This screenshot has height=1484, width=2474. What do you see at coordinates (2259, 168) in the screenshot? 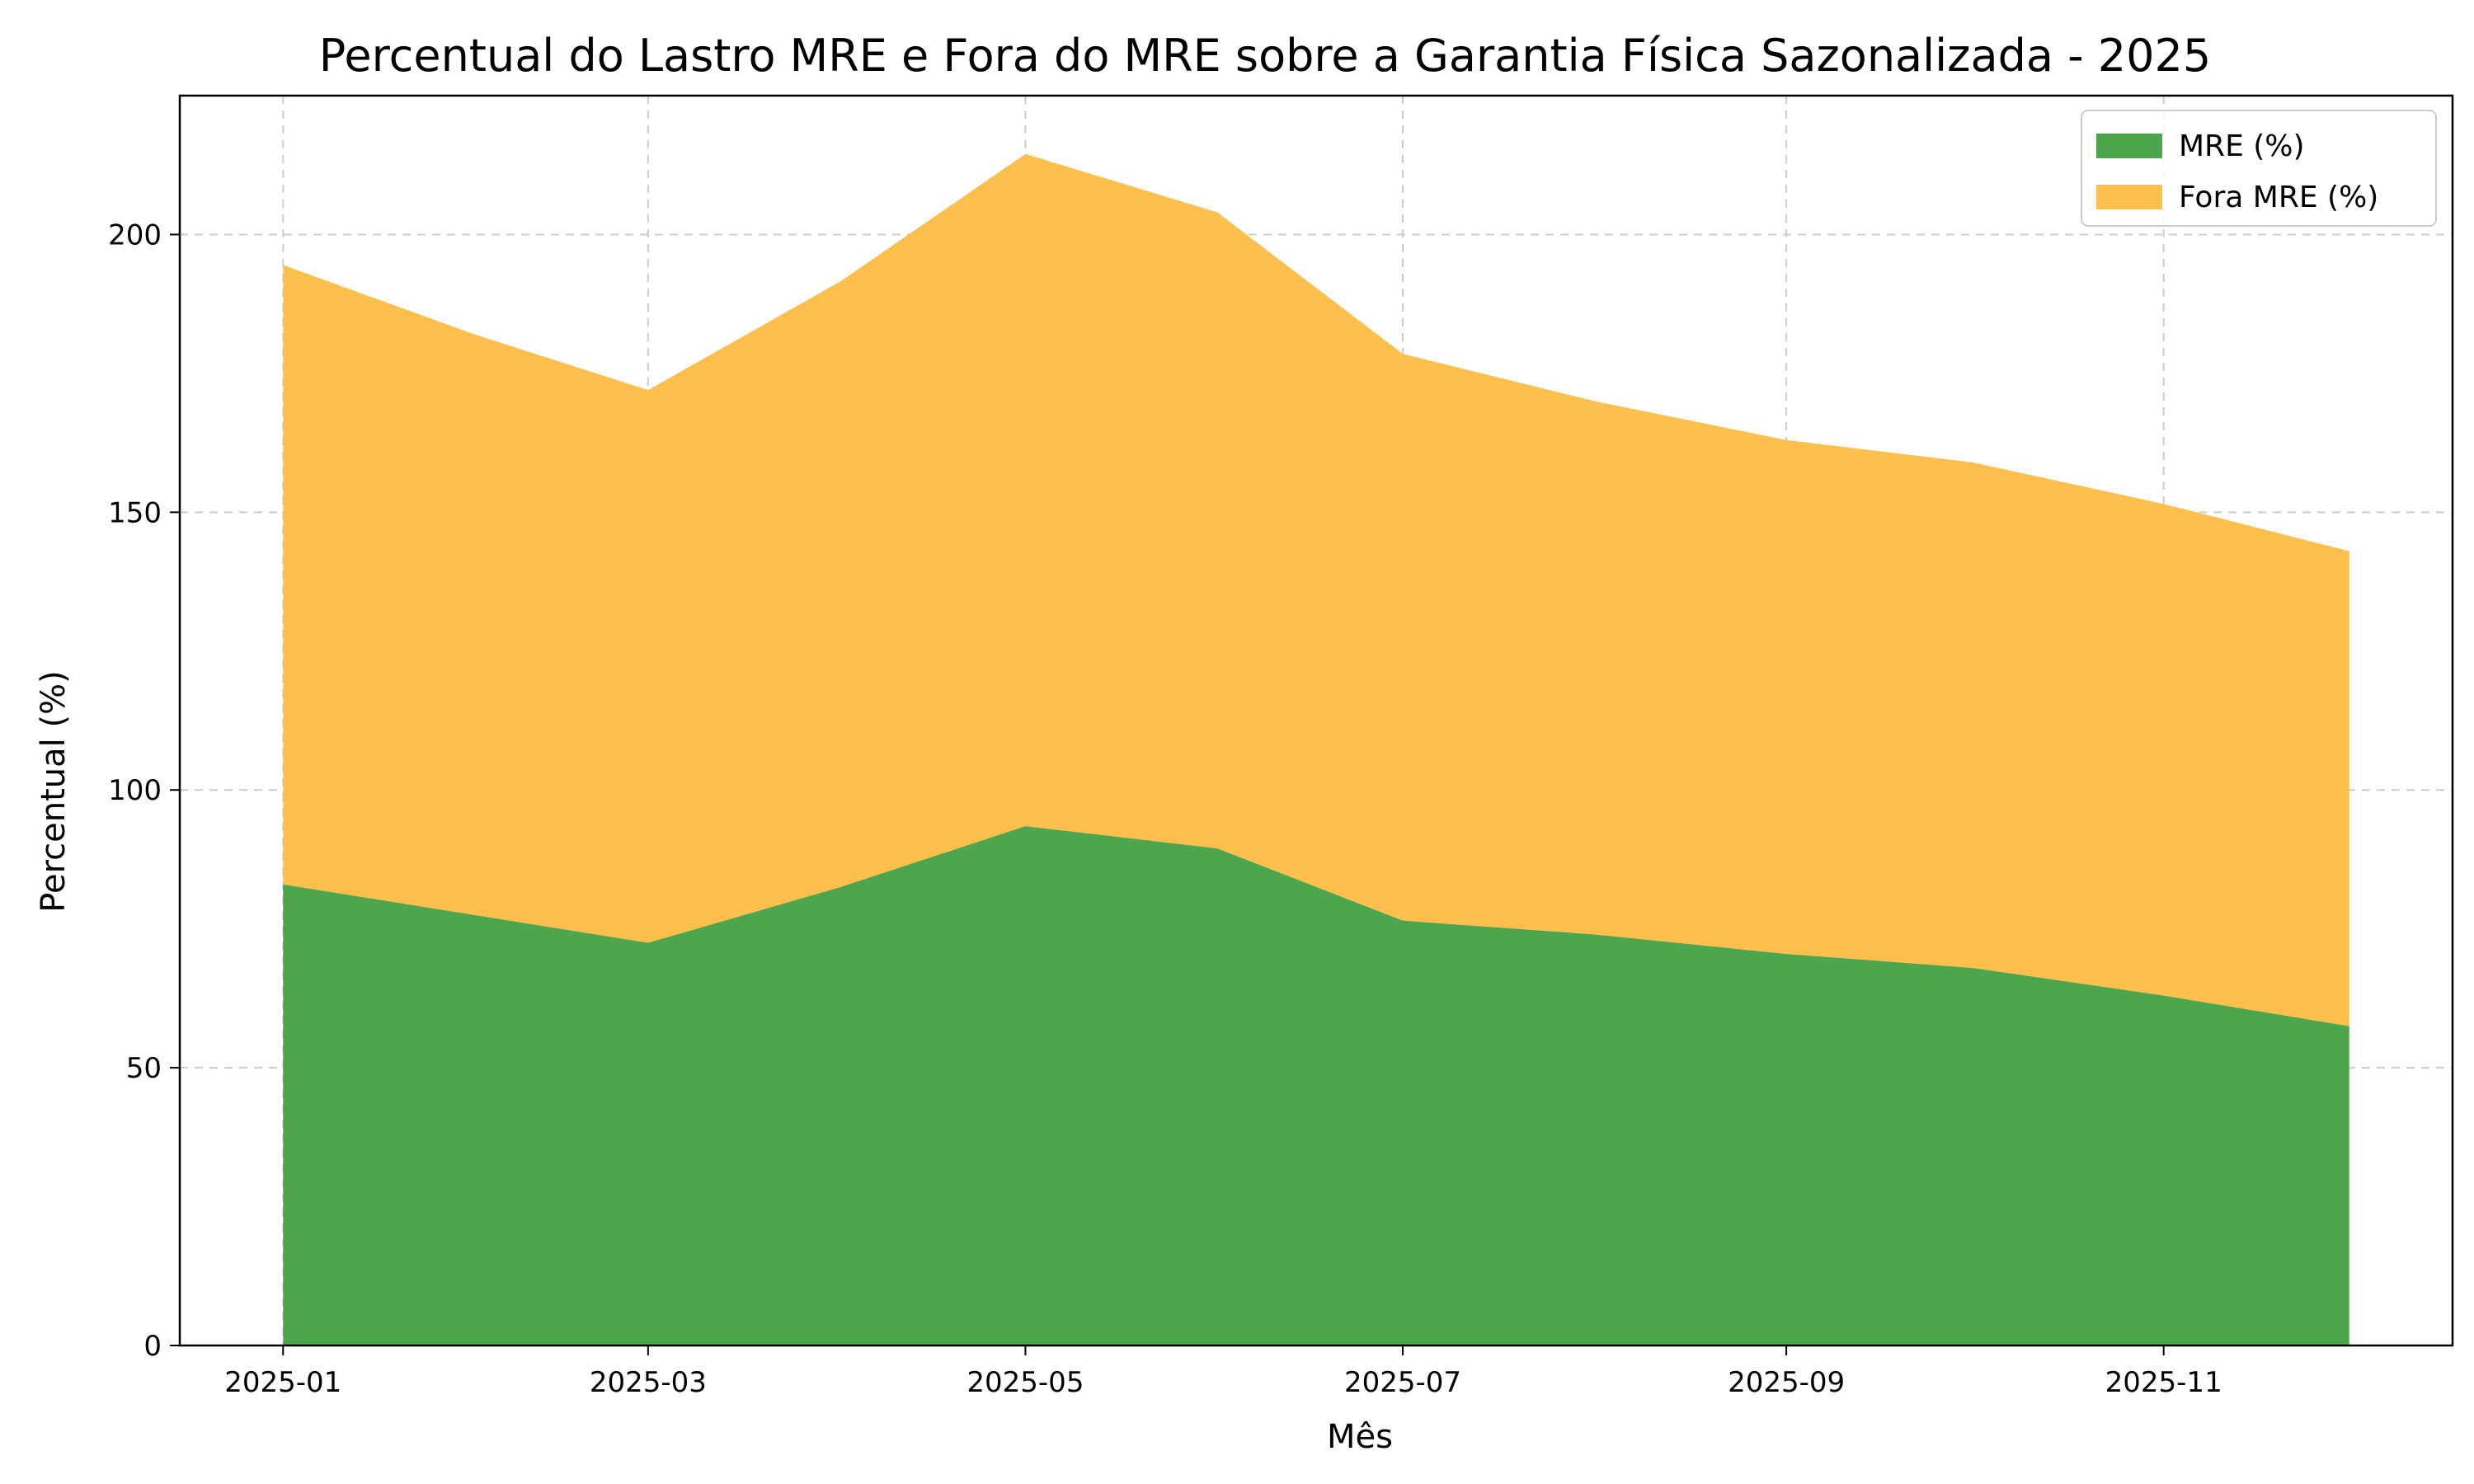
I see `legend-box` at bounding box center [2259, 168].